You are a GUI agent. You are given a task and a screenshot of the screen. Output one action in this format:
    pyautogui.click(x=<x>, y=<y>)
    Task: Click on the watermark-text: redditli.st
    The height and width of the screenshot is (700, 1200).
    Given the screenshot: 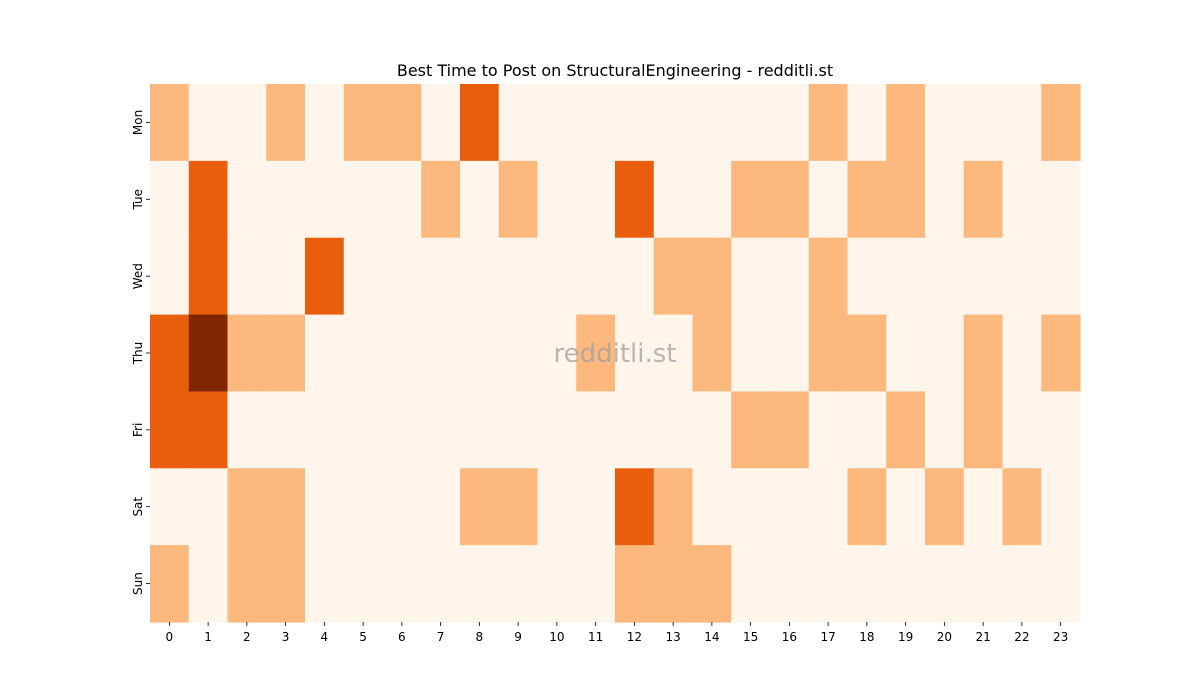 What is the action you would take?
    pyautogui.click(x=615, y=354)
    